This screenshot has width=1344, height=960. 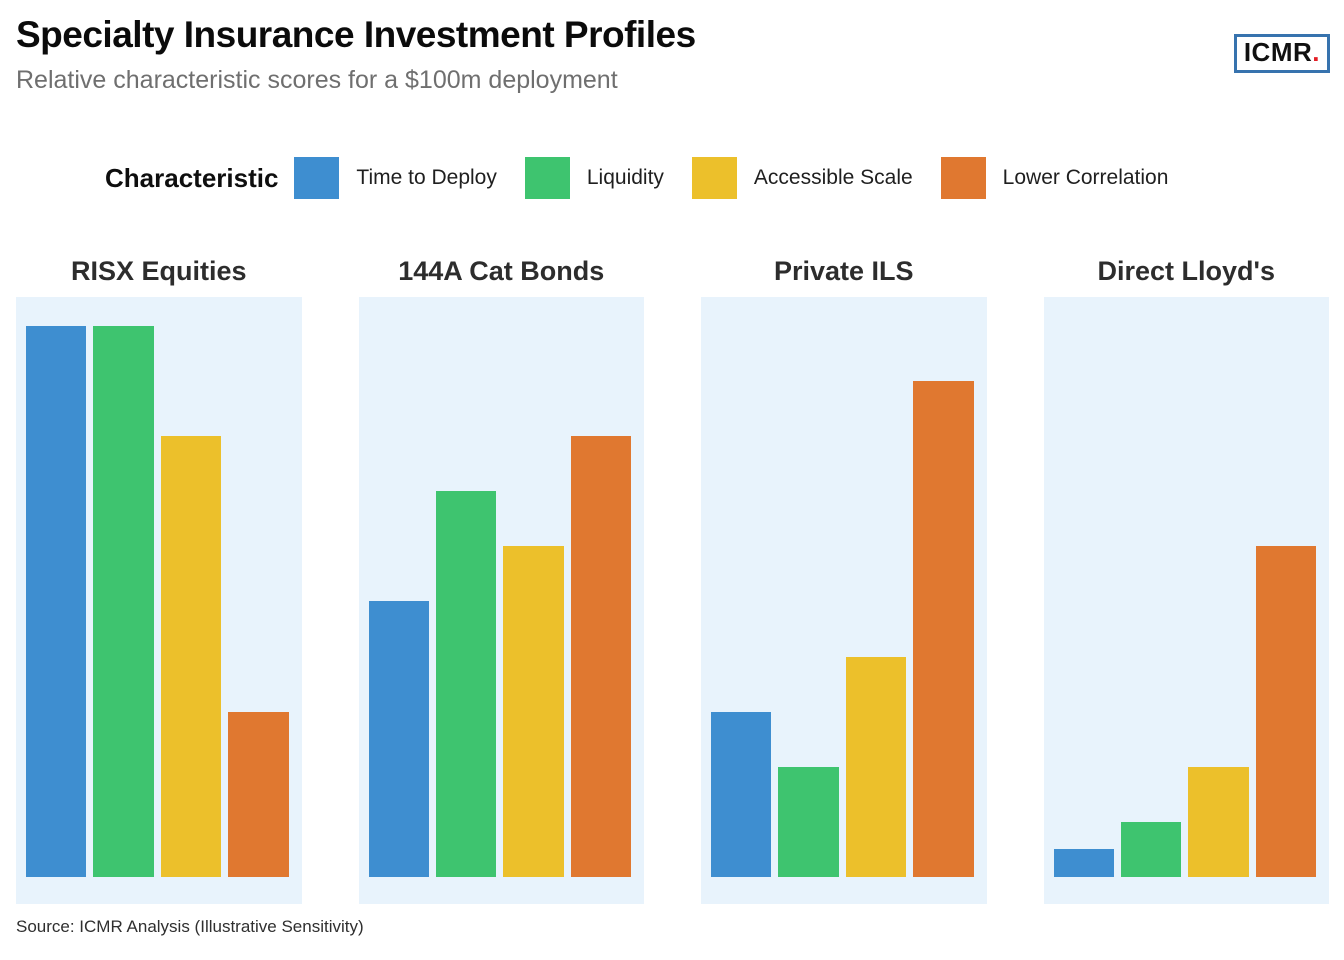 I want to click on icmr-logo-text: ICMR, so click(x=1278, y=52).